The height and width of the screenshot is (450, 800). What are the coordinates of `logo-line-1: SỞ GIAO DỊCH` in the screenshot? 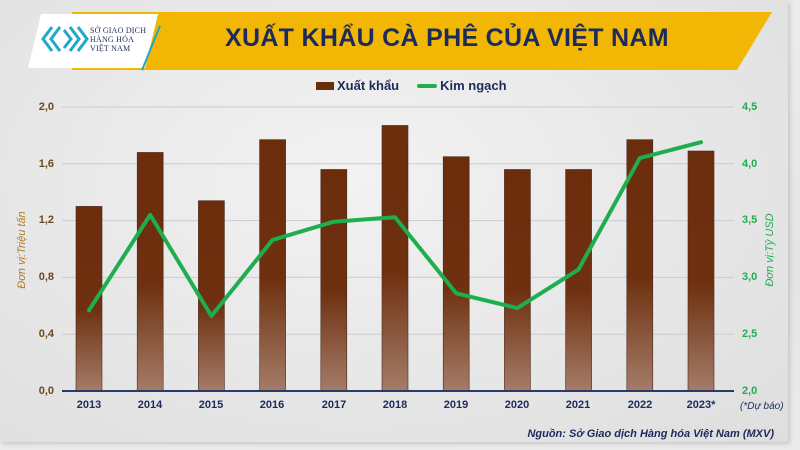 It's located at (118, 30).